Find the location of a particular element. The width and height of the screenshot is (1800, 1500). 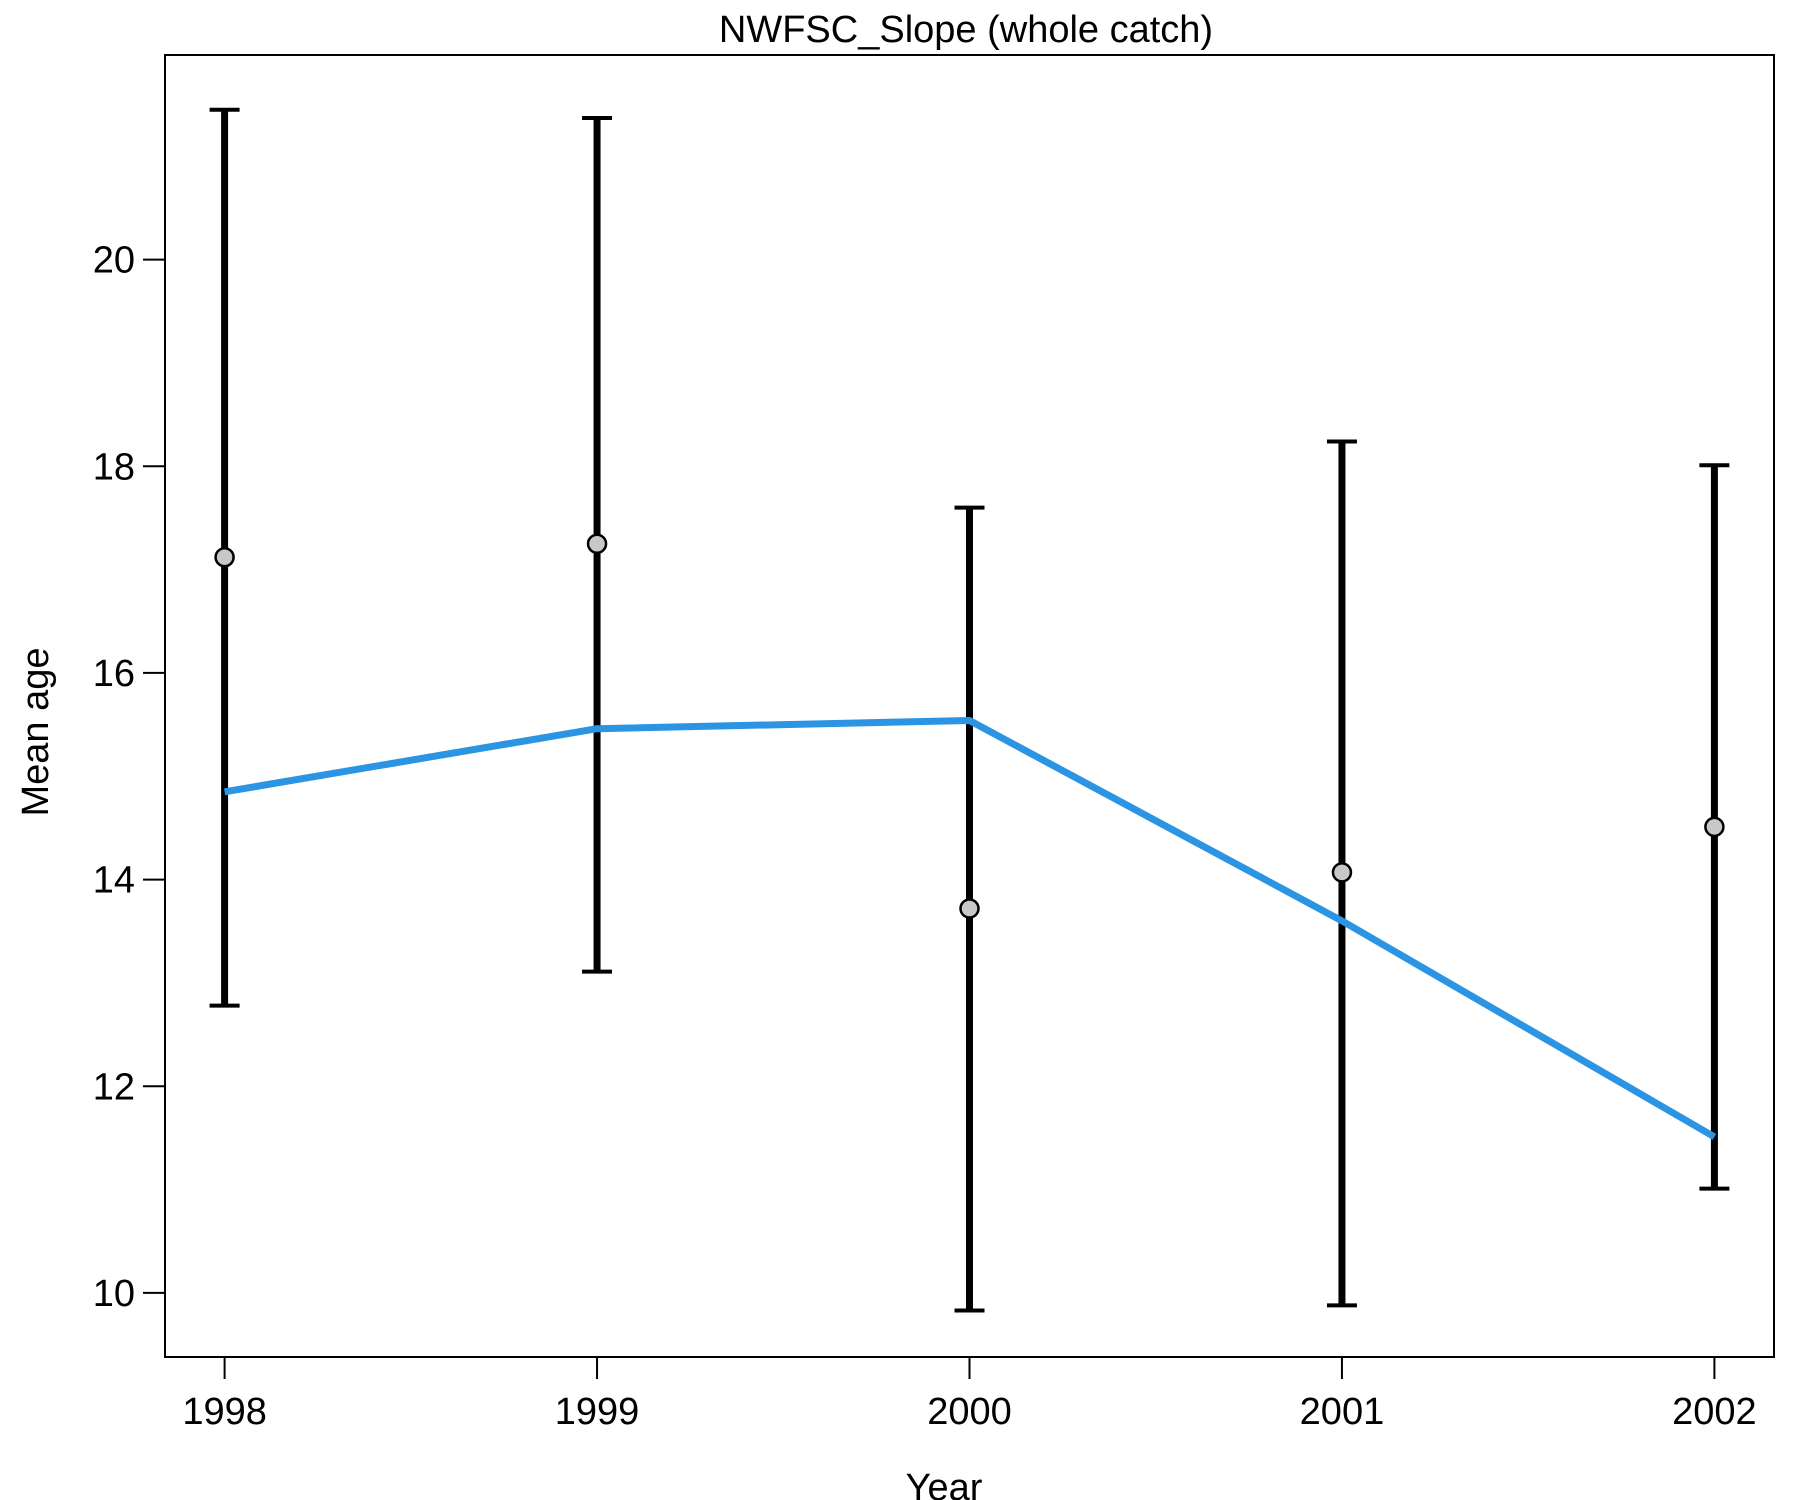

y-tick-label: 10 is located at coordinates (114, 1294).